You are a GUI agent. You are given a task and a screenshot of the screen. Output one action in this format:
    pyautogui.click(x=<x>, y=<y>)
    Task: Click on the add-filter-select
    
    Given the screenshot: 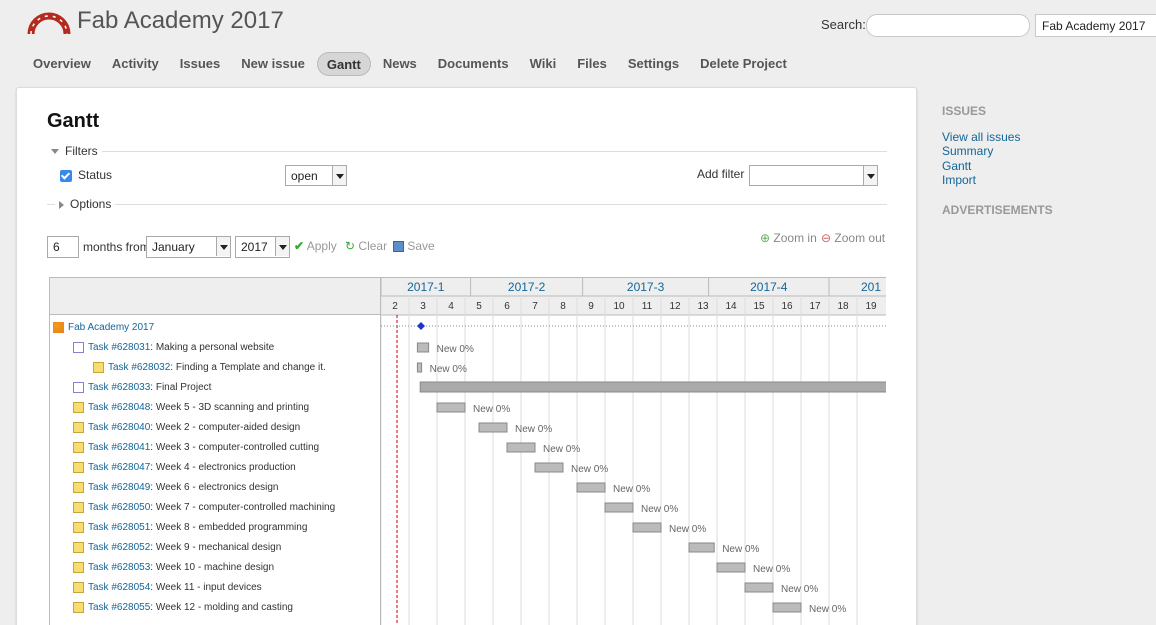 What is the action you would take?
    pyautogui.click(x=813, y=175)
    